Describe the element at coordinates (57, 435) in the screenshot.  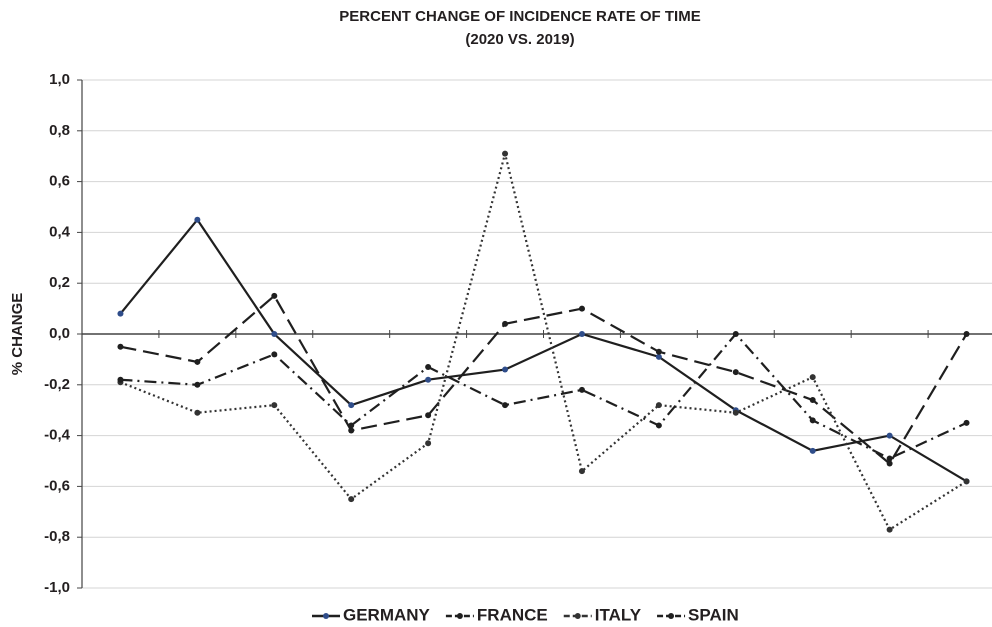
I see `y-tick-label: -0,4` at that location.